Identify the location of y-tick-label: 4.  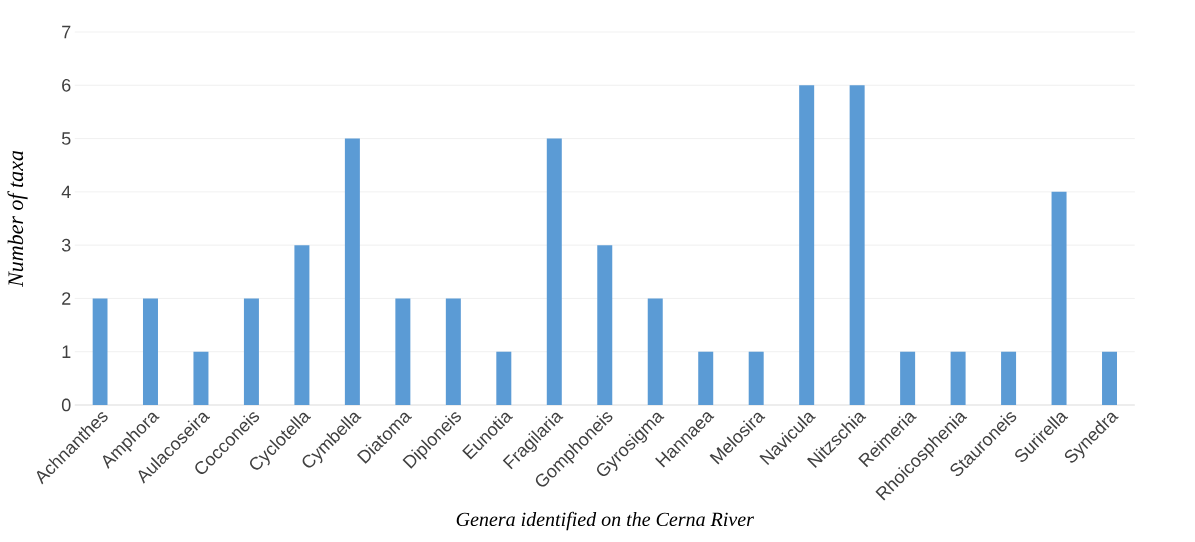
(66, 192).